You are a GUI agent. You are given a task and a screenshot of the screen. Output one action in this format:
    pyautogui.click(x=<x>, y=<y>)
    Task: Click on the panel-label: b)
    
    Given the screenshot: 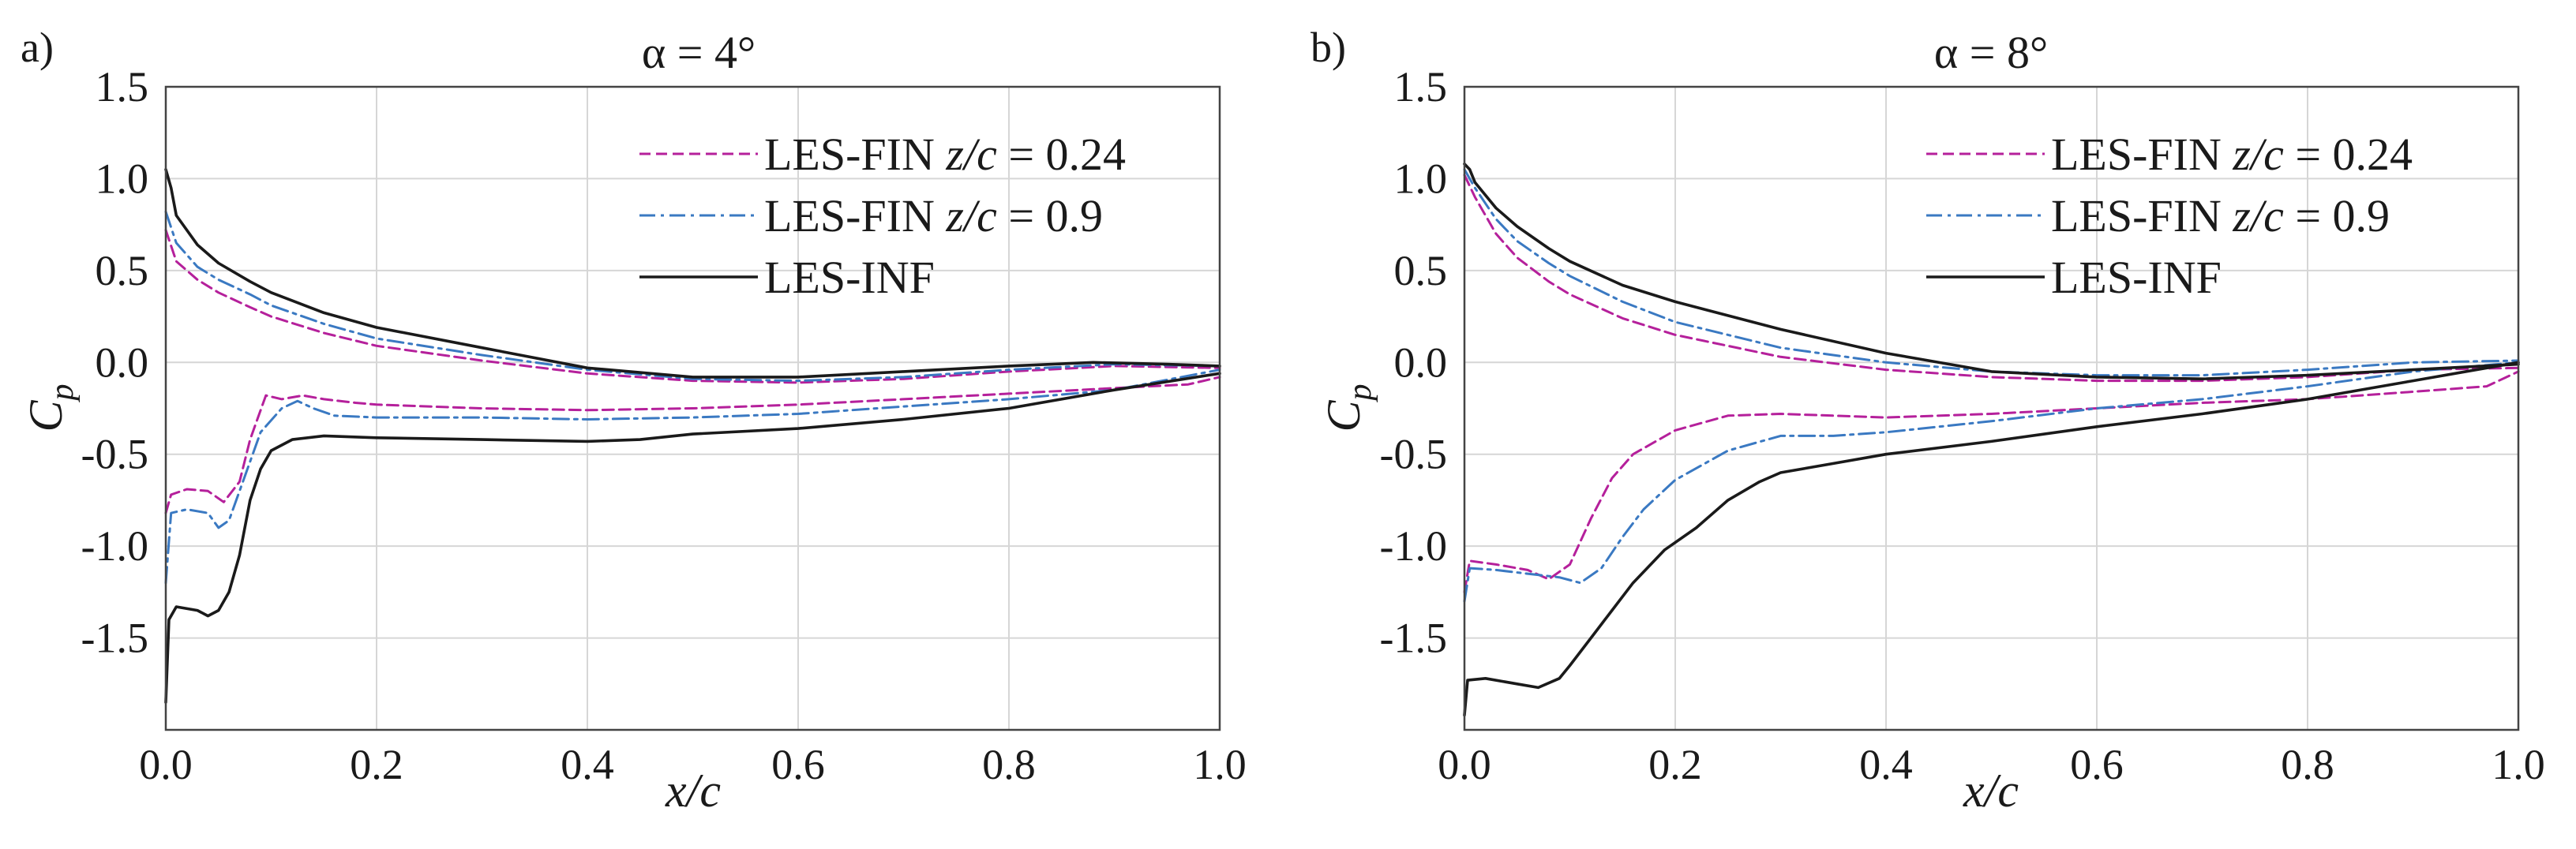 What is the action you would take?
    pyautogui.click(x=1328, y=47)
    